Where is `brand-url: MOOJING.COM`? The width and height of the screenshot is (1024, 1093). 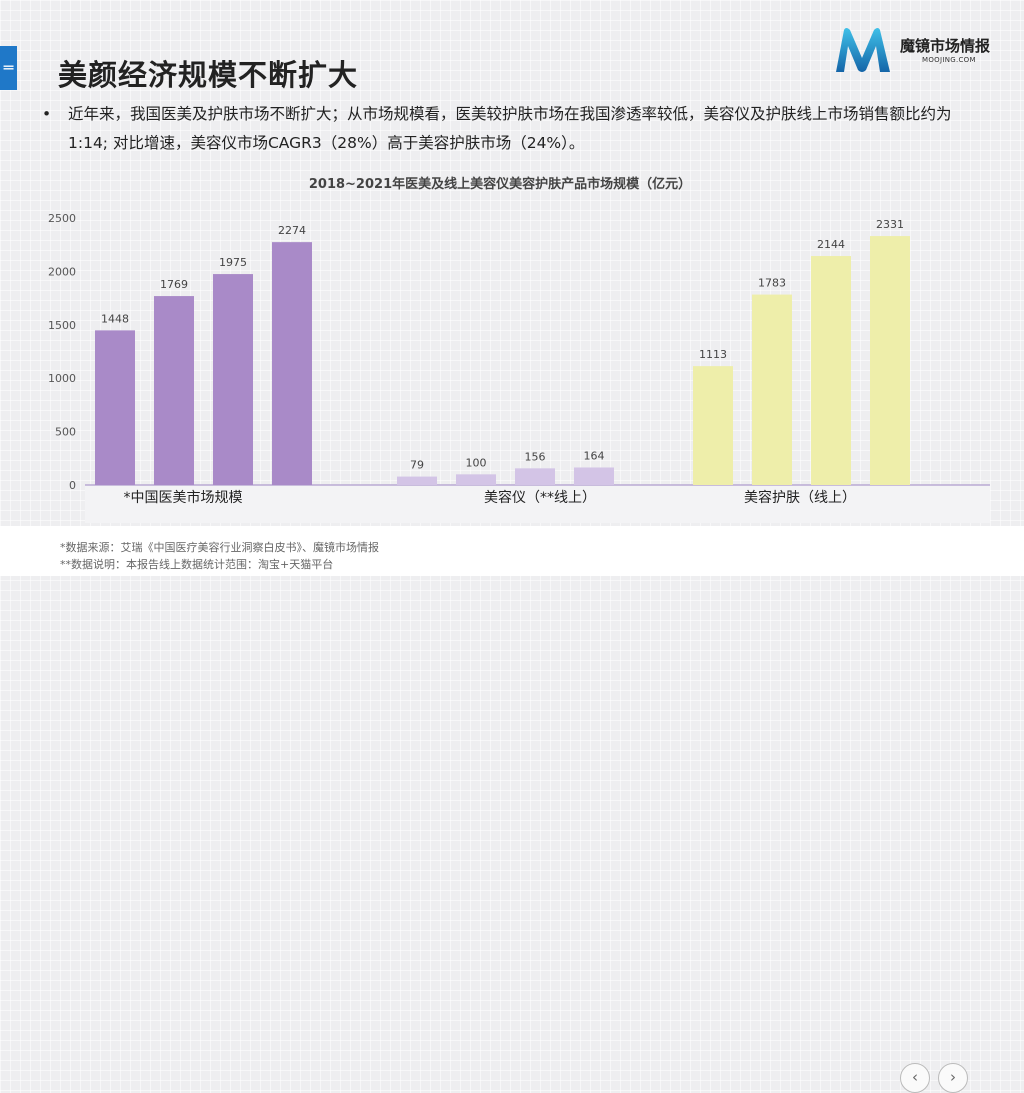
brand-url: MOOJING.COM is located at coordinates (949, 60).